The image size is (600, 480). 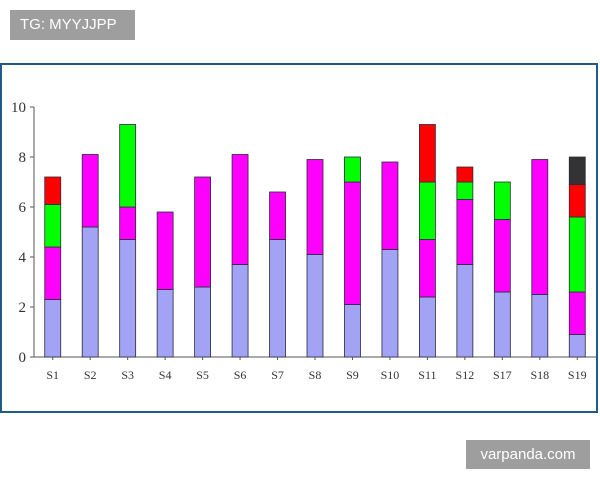 What do you see at coordinates (23, 208) in the screenshot?
I see `y-tick-label: 6` at bounding box center [23, 208].